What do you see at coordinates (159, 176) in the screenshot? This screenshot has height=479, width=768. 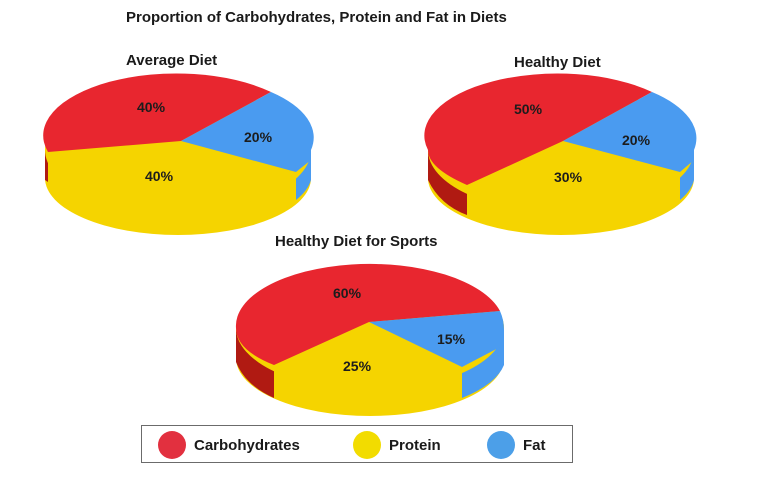 I see `label-protein: 40%` at bounding box center [159, 176].